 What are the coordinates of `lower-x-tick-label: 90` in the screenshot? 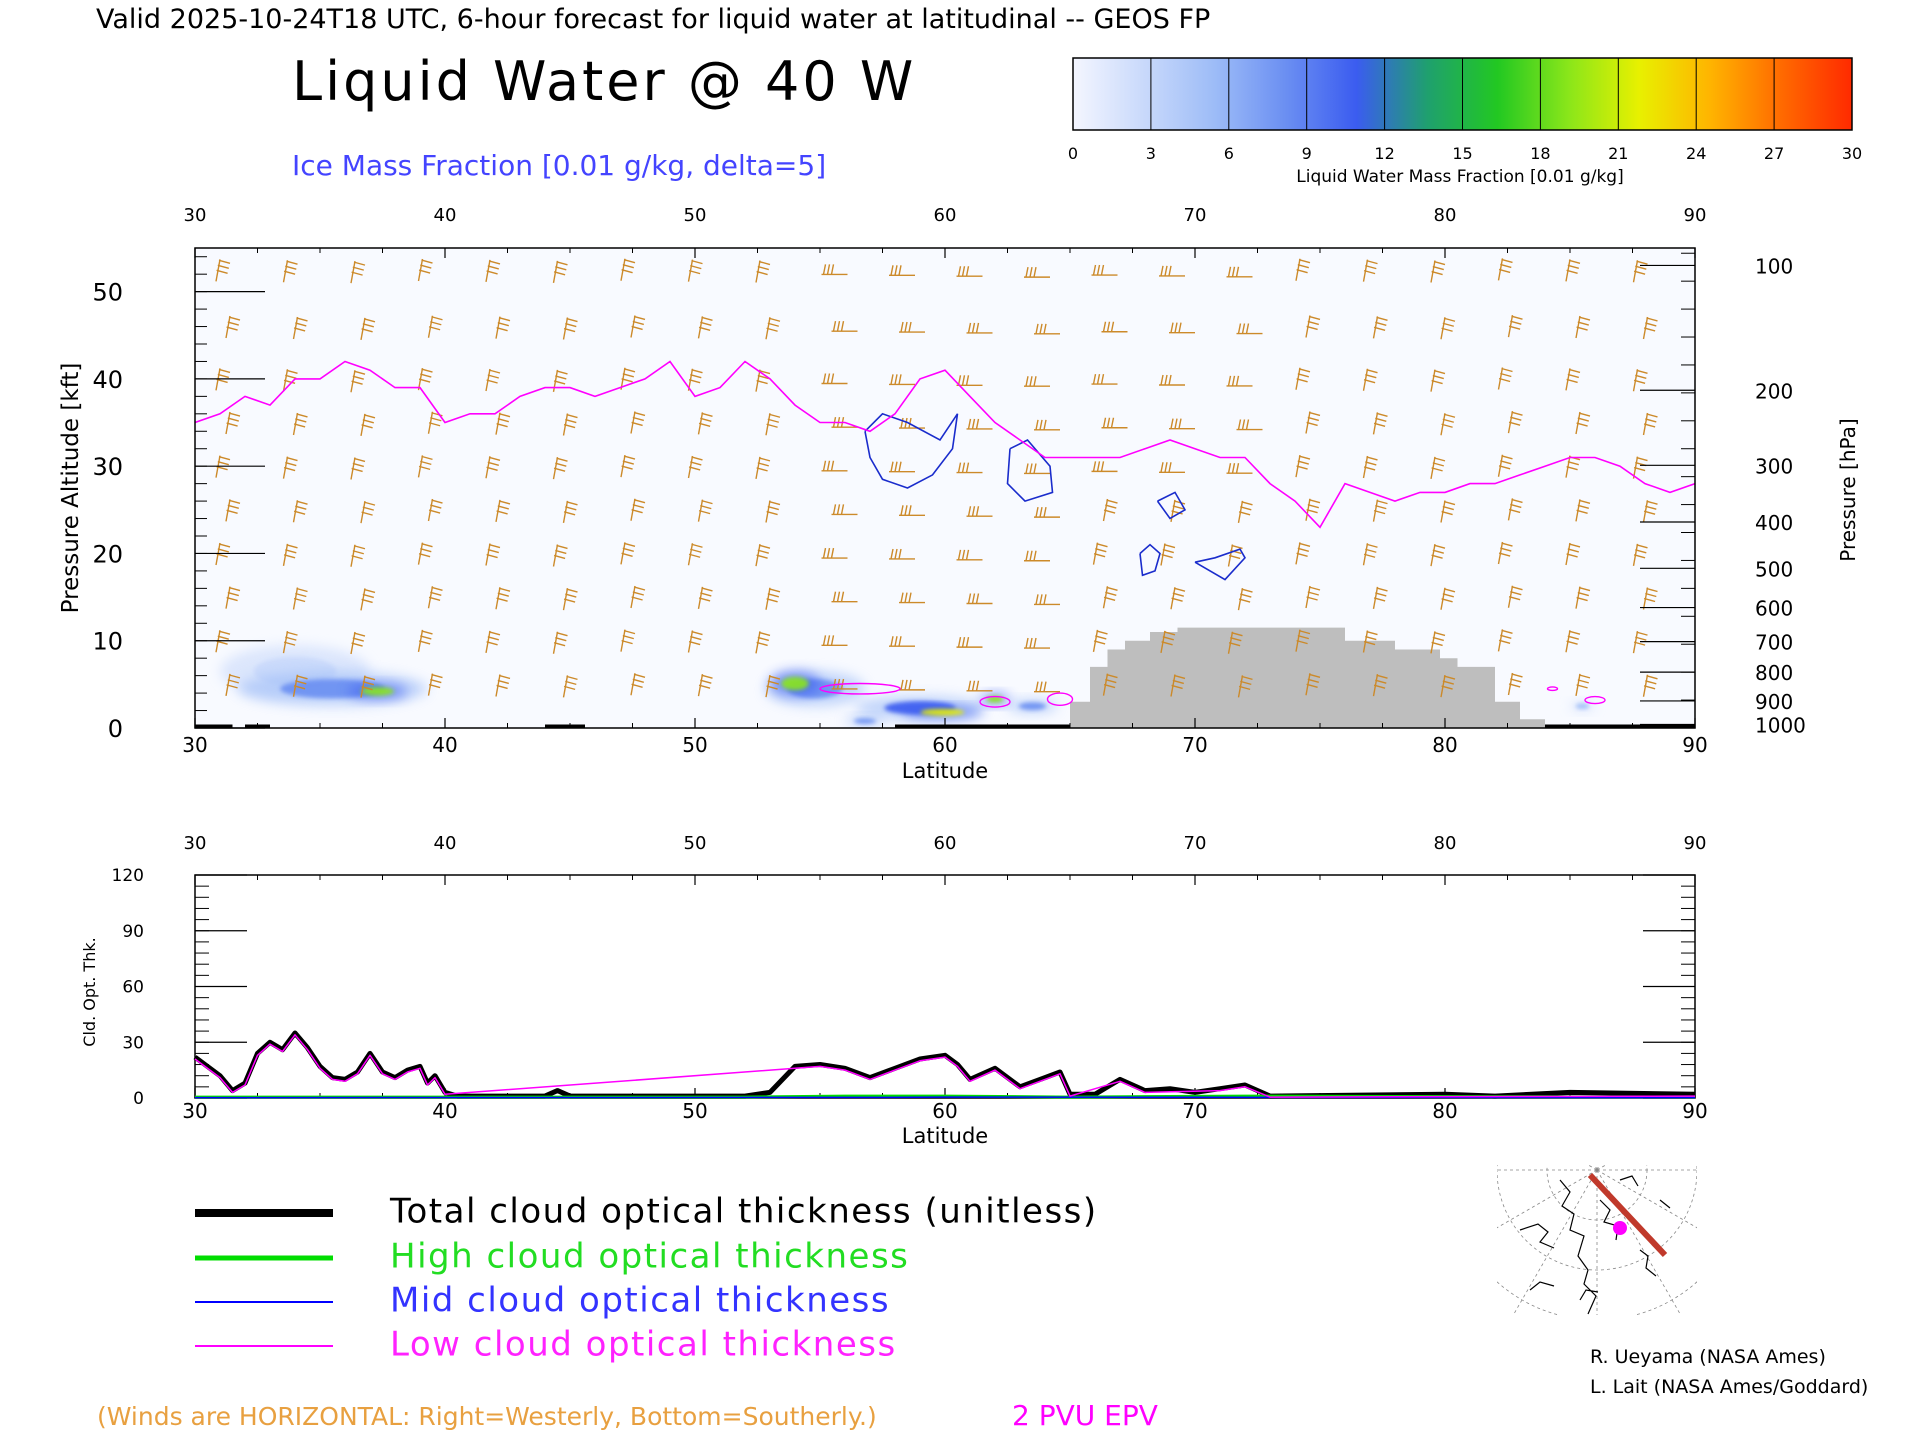 It's located at (1694, 1111).